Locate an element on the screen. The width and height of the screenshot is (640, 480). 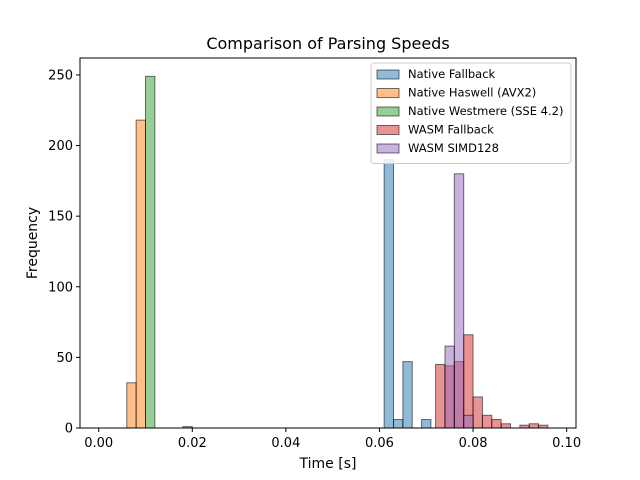
chart-title: Comparison of Parsing Speeds is located at coordinates (327, 43).